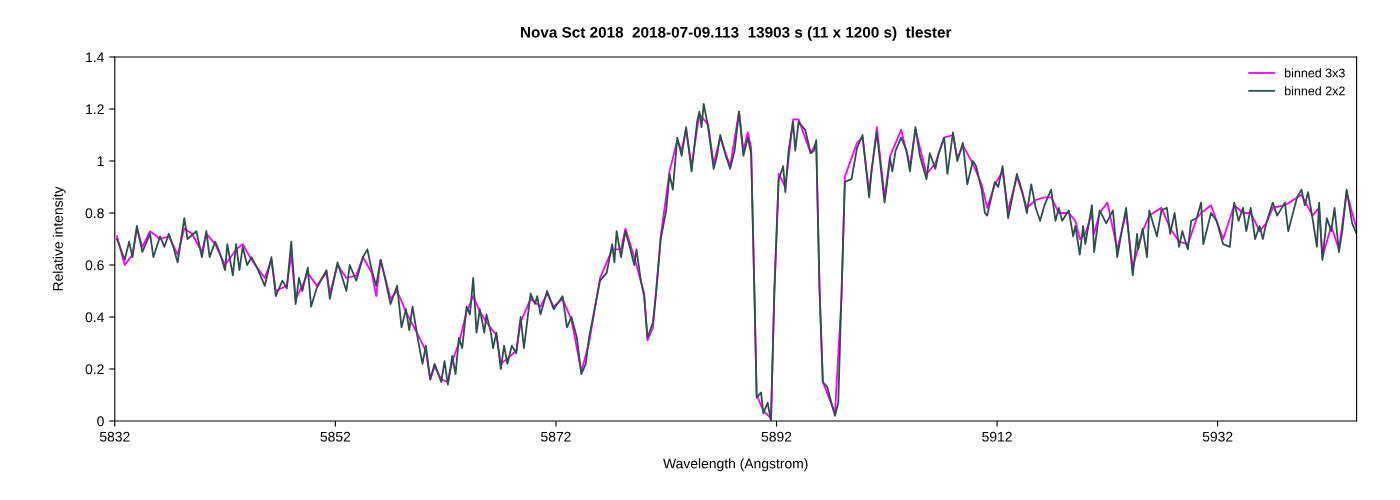 The height and width of the screenshot is (500, 1400). Describe the element at coordinates (100, 421) in the screenshot. I see `y-tick-label: 0` at that location.